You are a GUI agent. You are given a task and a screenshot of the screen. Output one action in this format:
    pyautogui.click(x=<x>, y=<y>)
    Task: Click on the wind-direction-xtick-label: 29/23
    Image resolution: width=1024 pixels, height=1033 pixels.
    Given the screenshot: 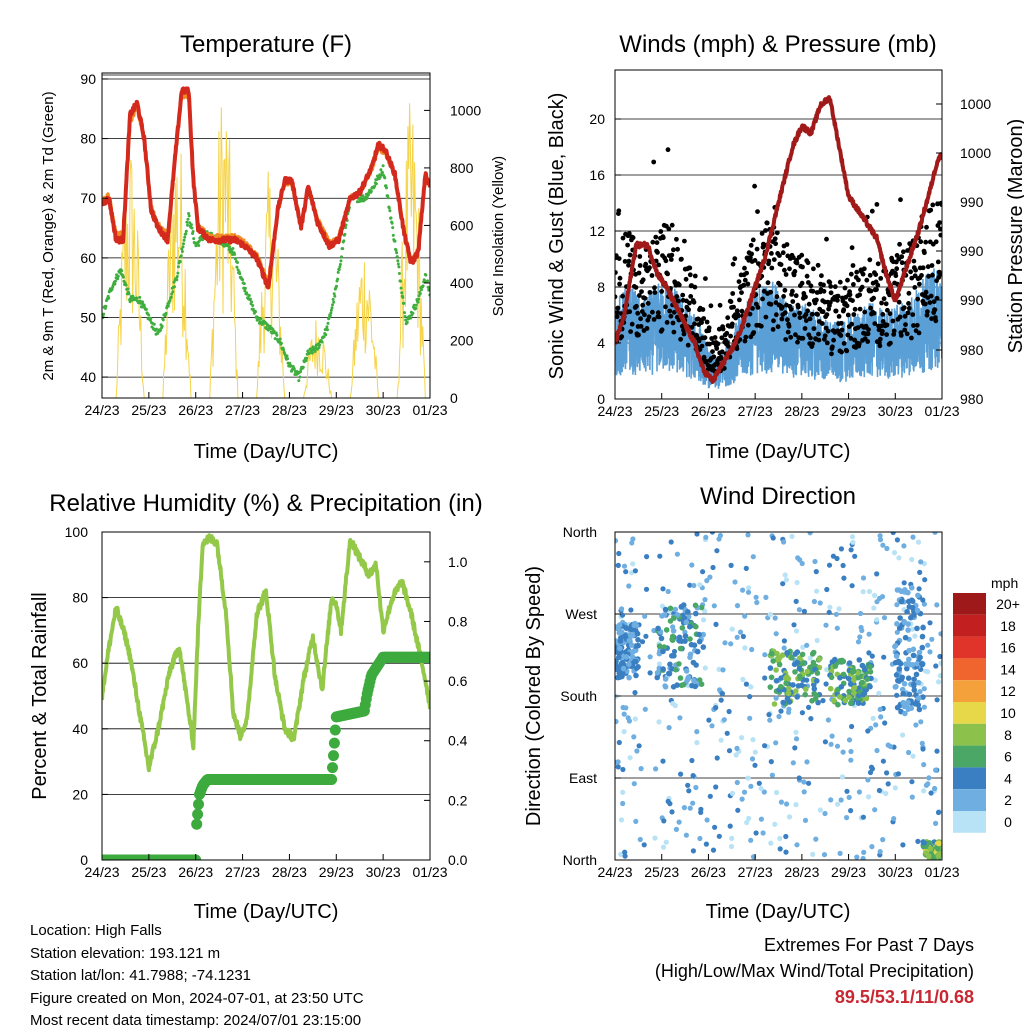 What is the action you would take?
    pyautogui.click(x=848, y=872)
    